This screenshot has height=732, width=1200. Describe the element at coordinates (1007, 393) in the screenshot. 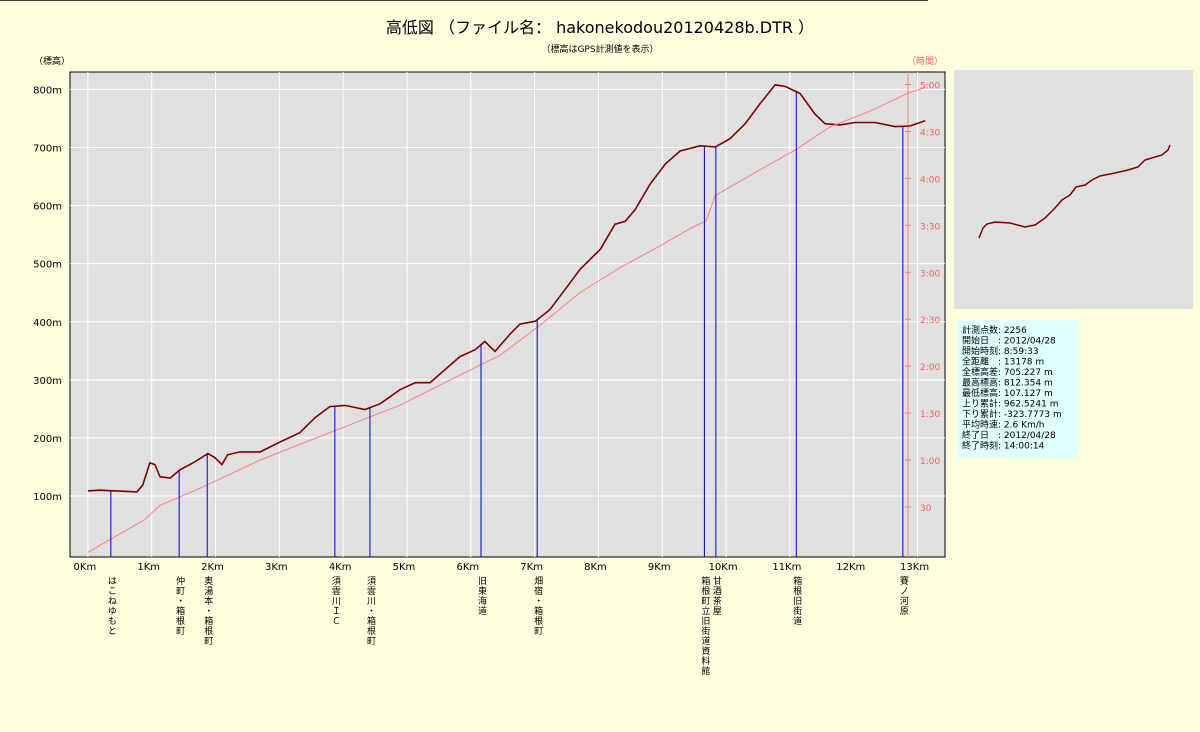

I see `stats-line: 最低標高: 107.127 m` at that location.